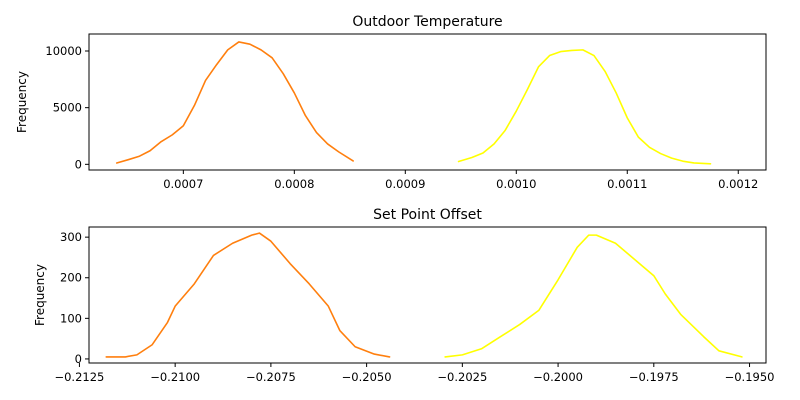 The width and height of the screenshot is (800, 400). What do you see at coordinates (78, 164) in the screenshot?
I see `outdoor-temperature-y-tick-label: 0` at bounding box center [78, 164].